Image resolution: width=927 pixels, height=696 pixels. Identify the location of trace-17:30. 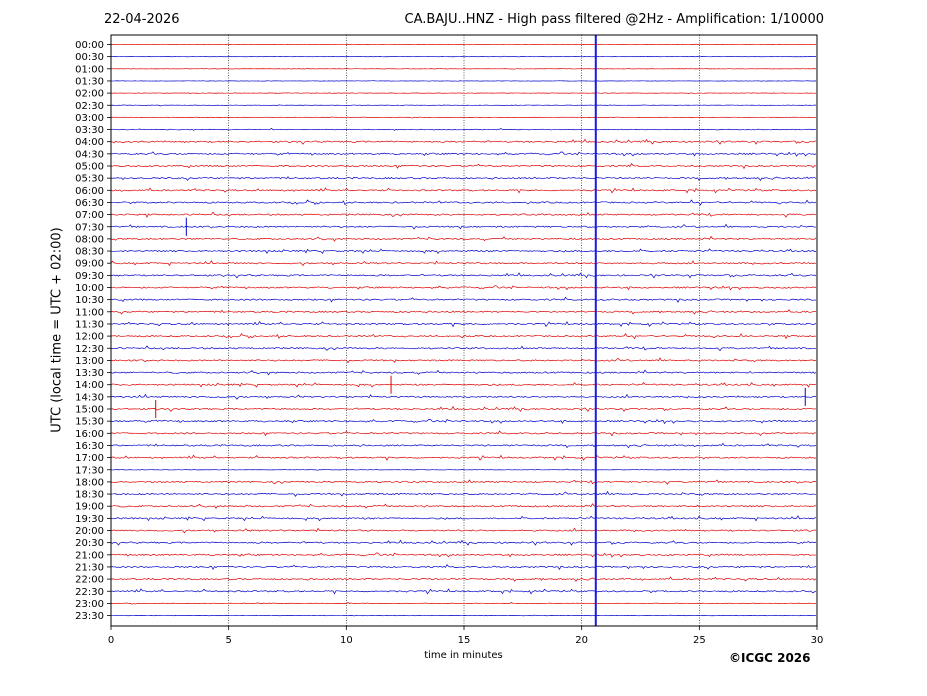
(463, 469).